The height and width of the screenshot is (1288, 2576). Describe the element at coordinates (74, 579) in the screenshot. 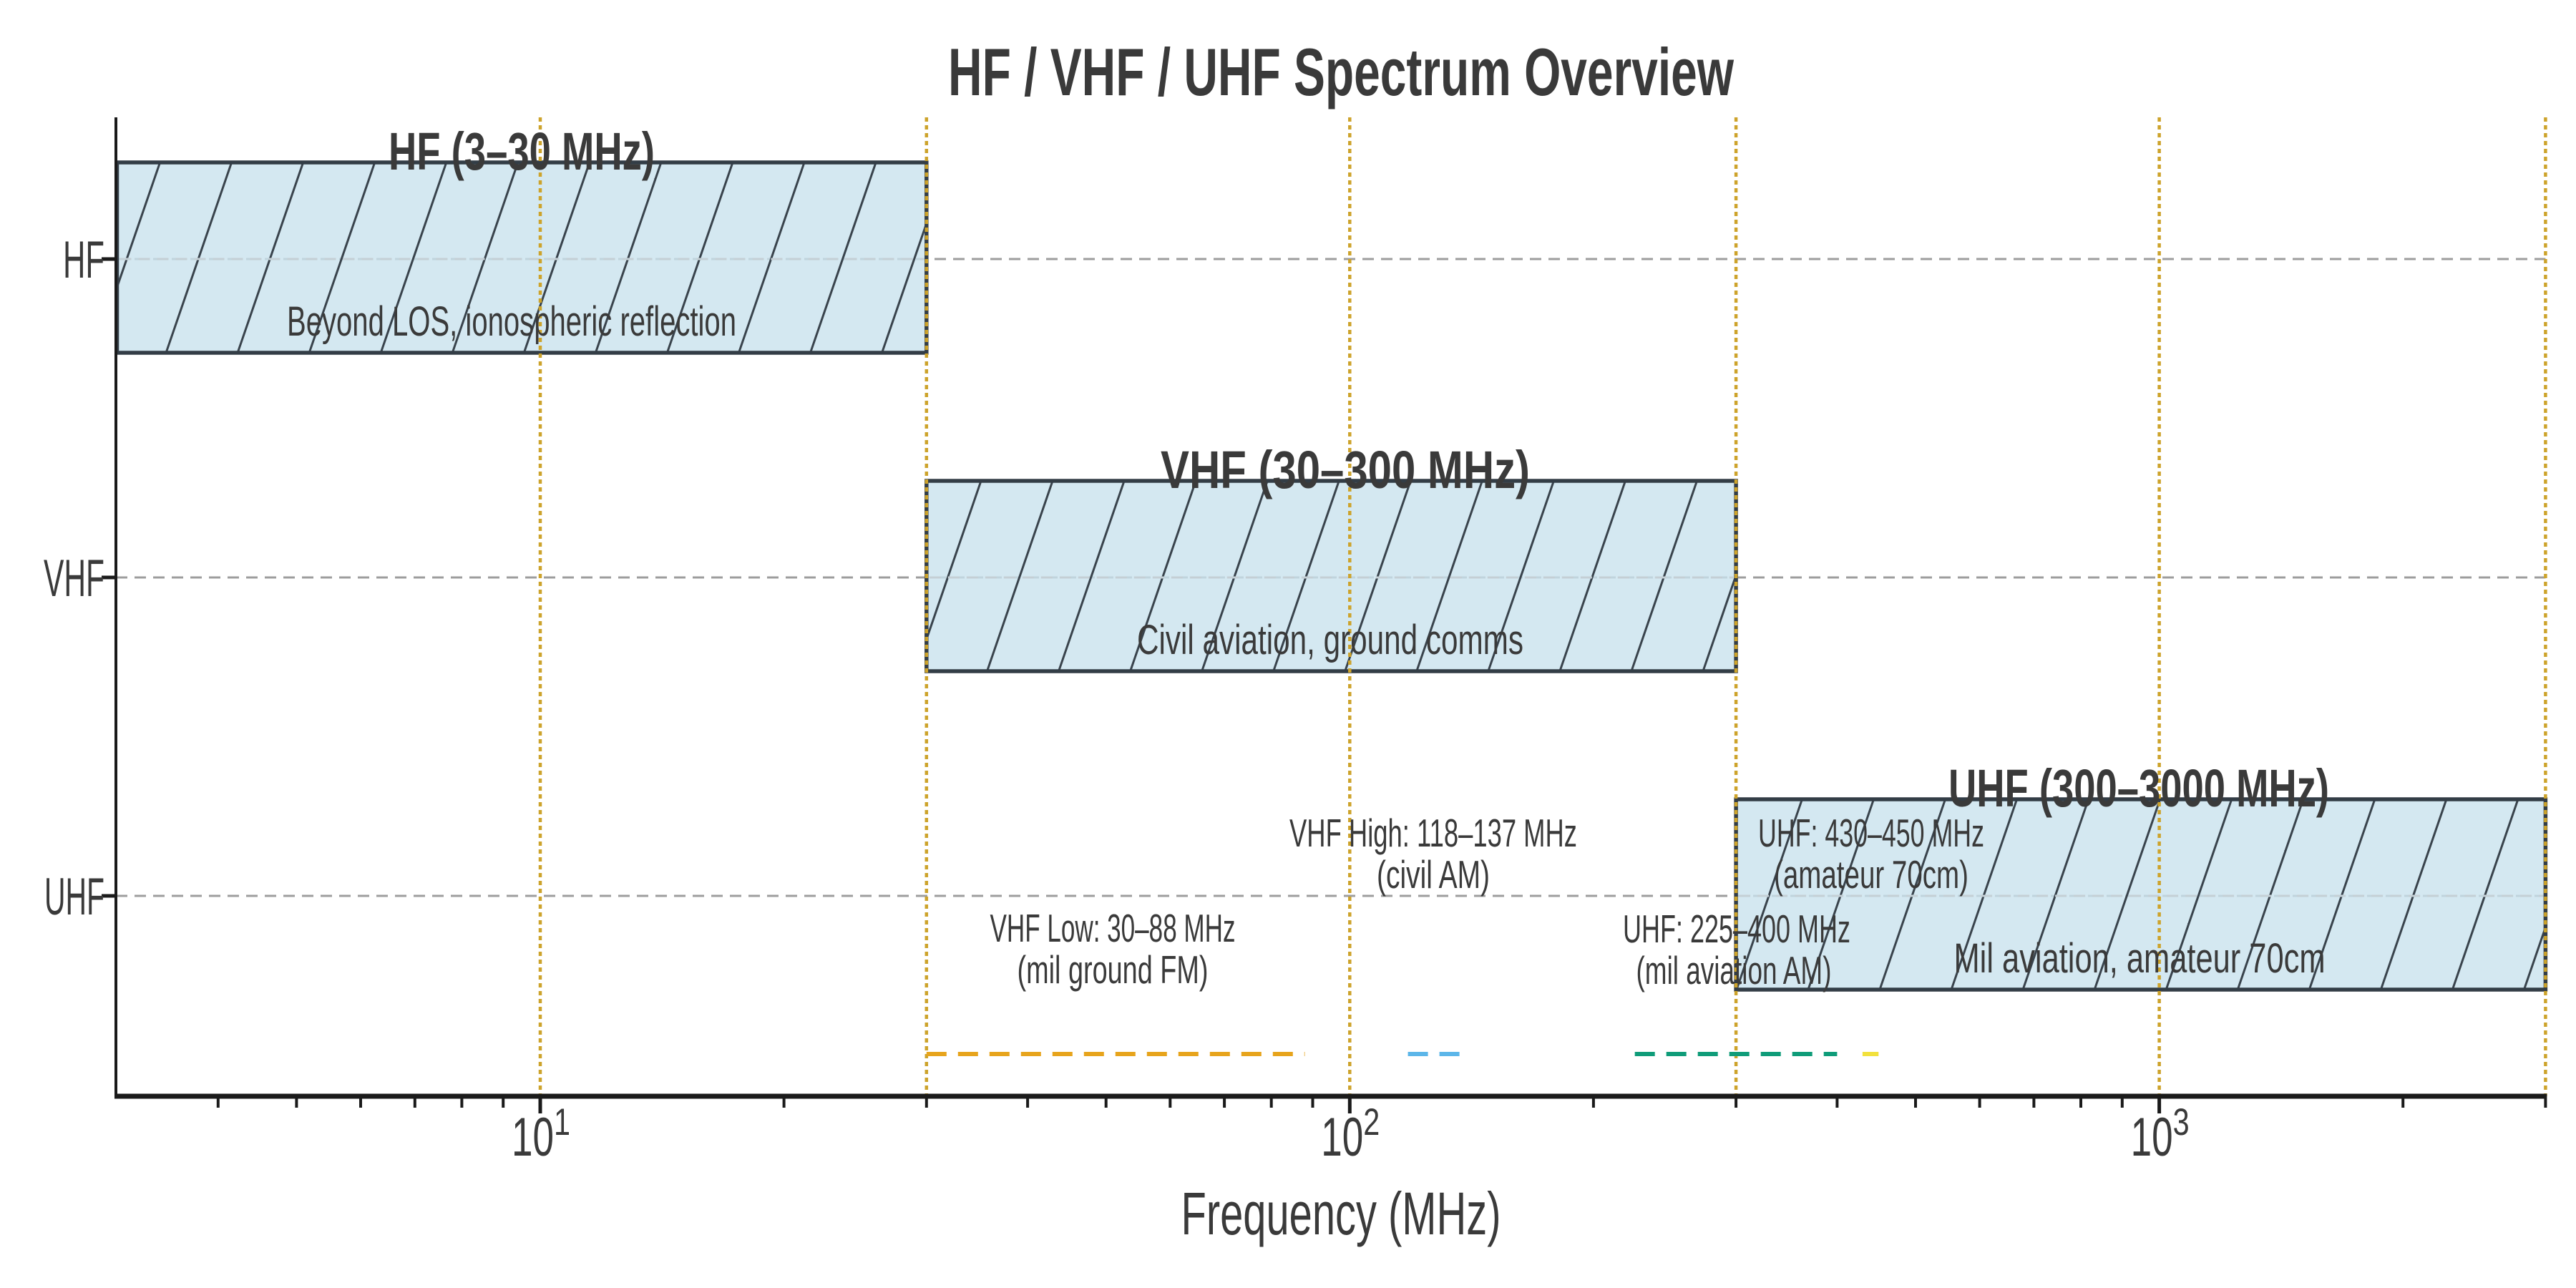

I see `svg-text: VHF` at that location.